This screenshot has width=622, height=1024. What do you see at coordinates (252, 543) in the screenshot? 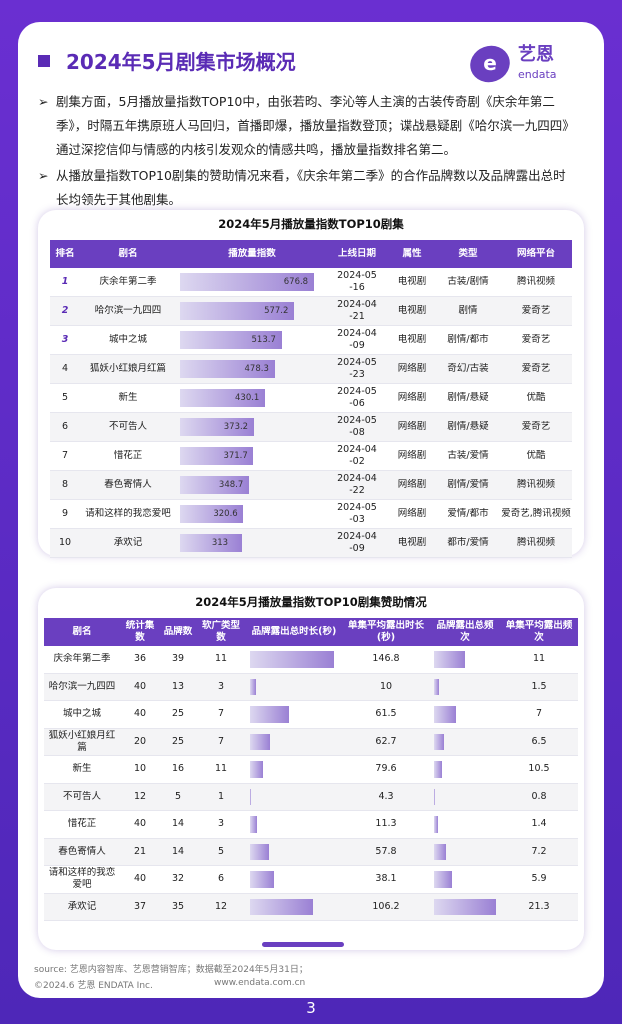
I see `bar-cell: 313` at bounding box center [252, 543].